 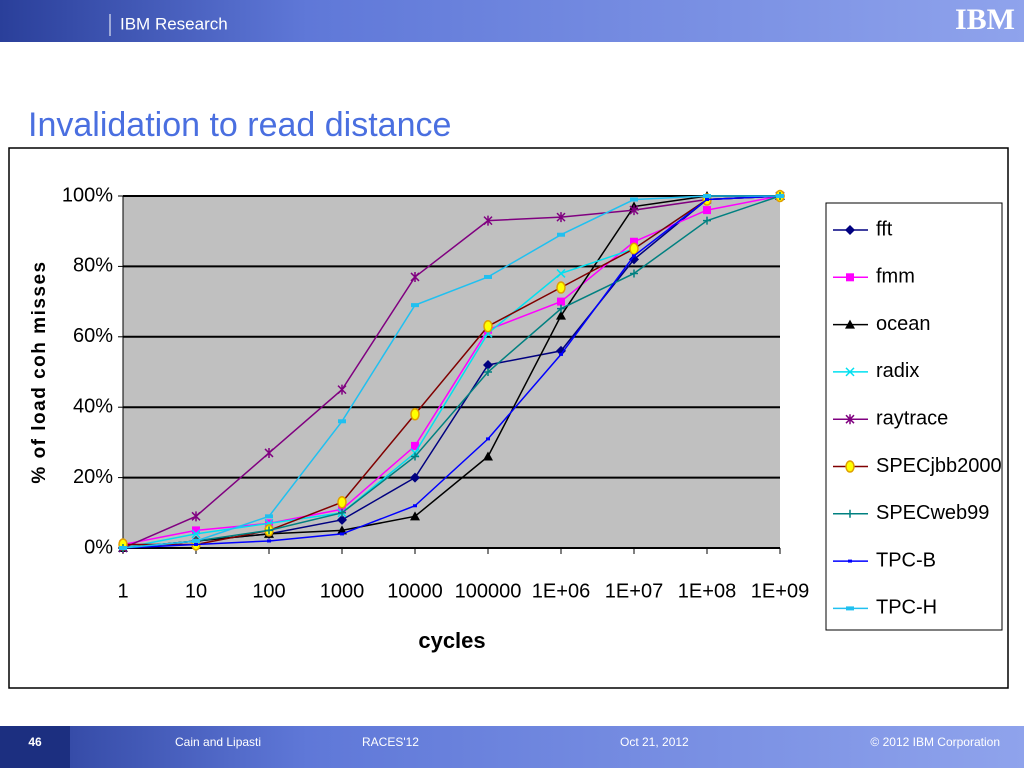 What do you see at coordinates (884, 229) in the screenshot?
I see `legend-label: fft` at bounding box center [884, 229].